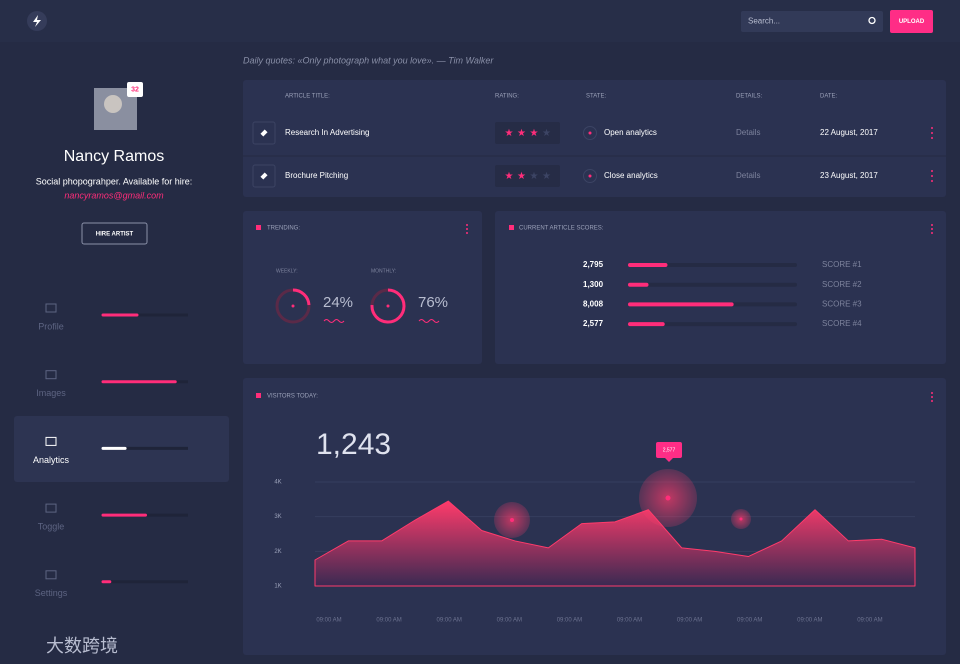 This screenshot has height=664, width=960. Describe the element at coordinates (51, 593) in the screenshot. I see `nav-label: Settings` at that location.